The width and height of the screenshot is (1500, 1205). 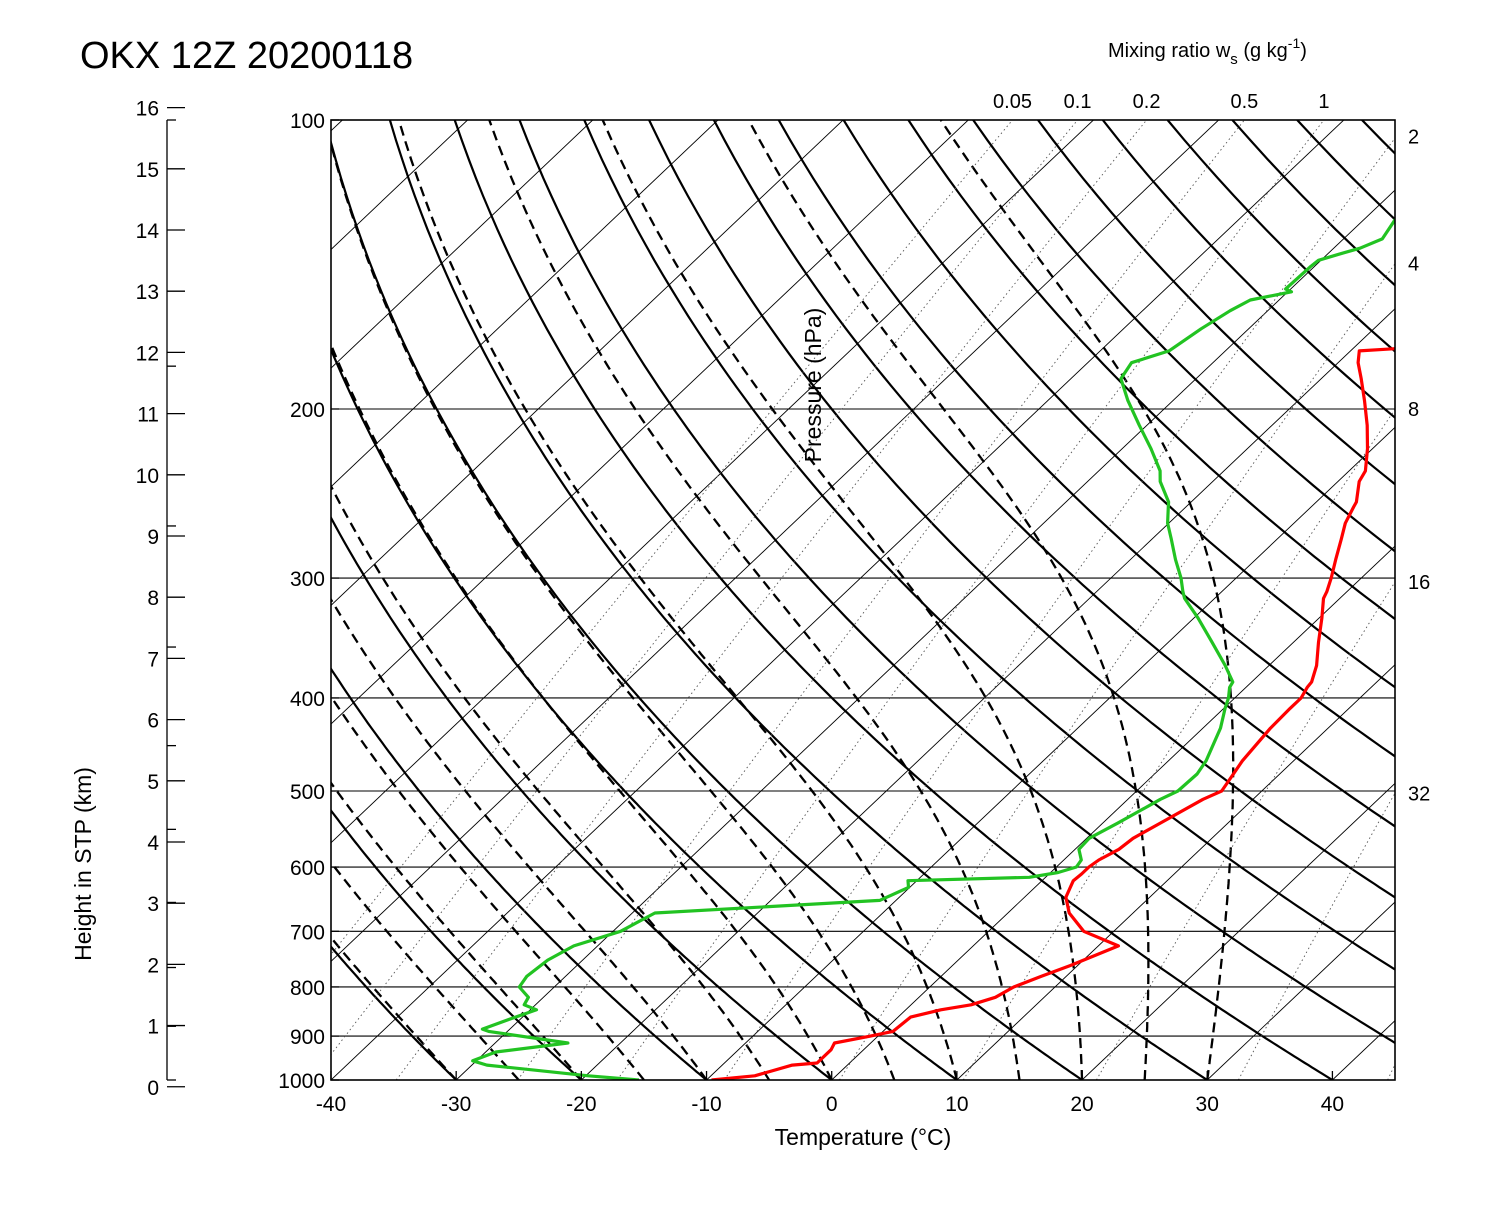 What do you see at coordinates (153, 659) in the screenshot?
I see `height-tick-label: 7` at bounding box center [153, 659].